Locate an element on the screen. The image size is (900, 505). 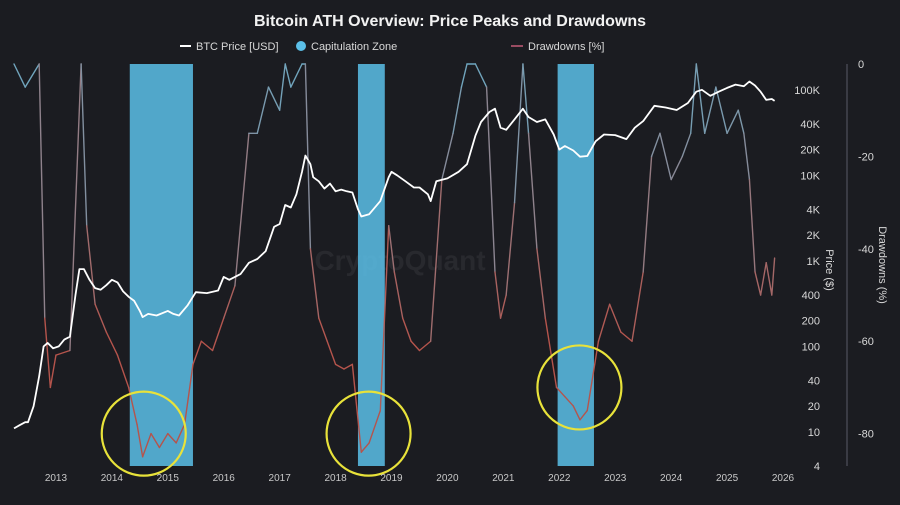
price-tick-label: 1K is located at coordinates (814, 262).